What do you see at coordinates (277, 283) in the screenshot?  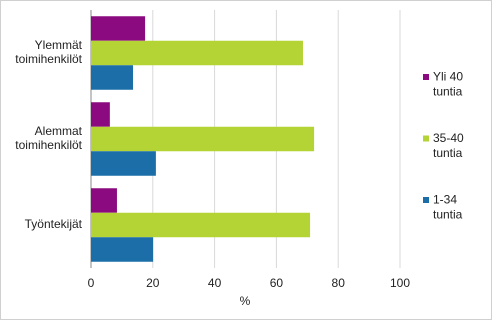 I see `x-tick-label: 60` at bounding box center [277, 283].